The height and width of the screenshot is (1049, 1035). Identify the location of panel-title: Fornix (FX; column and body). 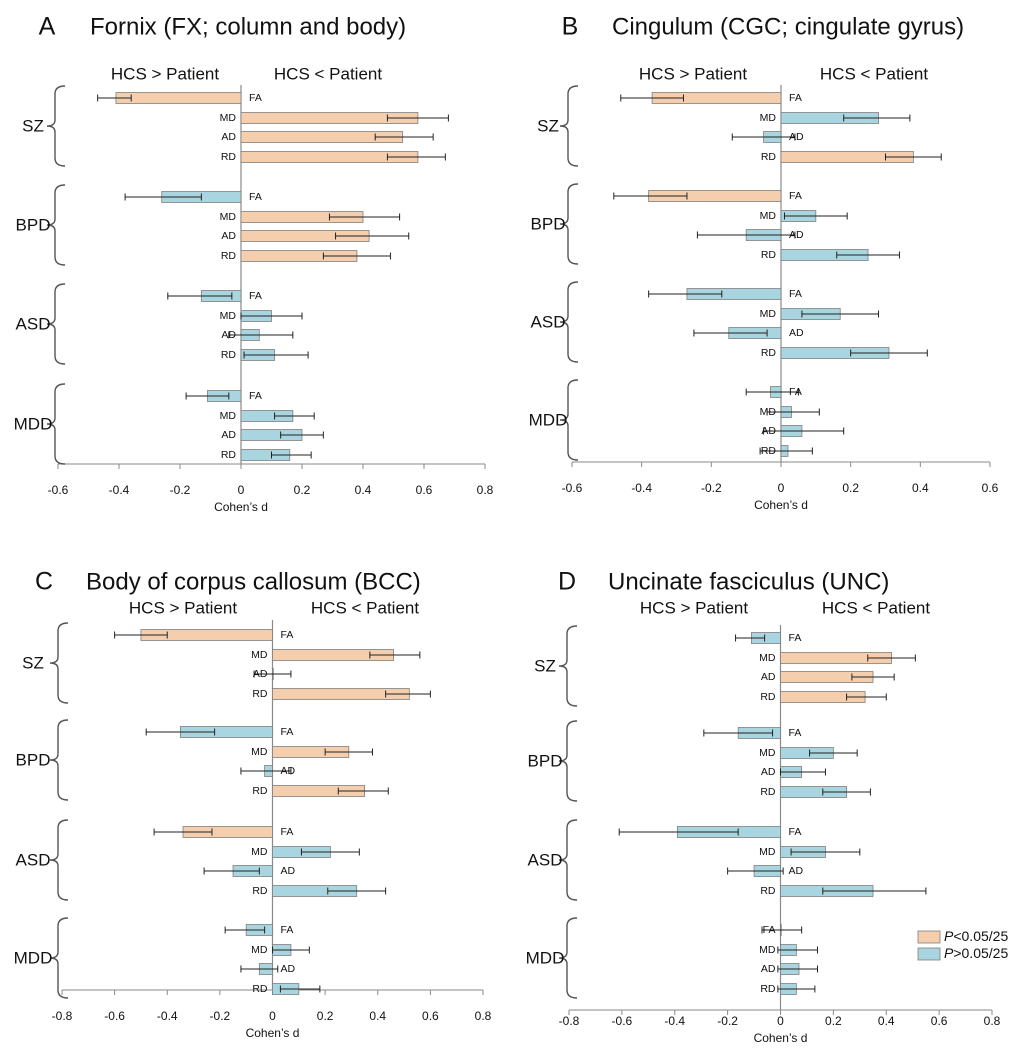
(248, 26).